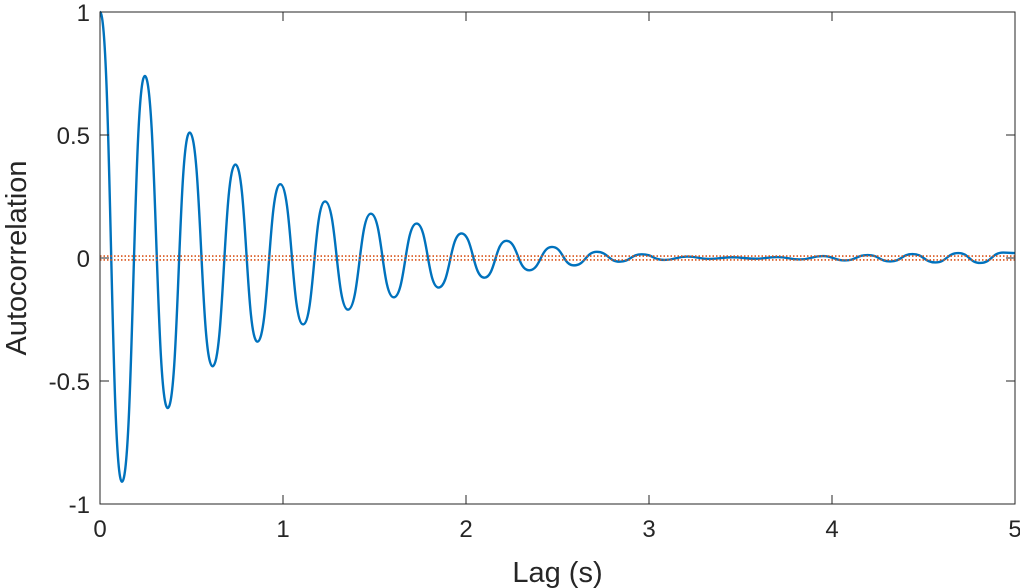  Describe the element at coordinates (73, 136) in the screenshot. I see `y-tick-label: 0.5` at that location.